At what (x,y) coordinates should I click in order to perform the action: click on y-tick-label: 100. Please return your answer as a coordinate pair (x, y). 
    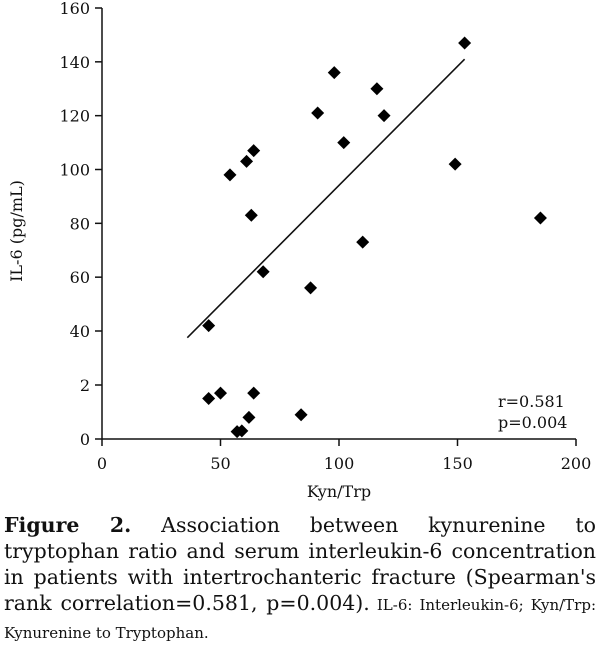
    Looking at the image, I should click on (74, 170).